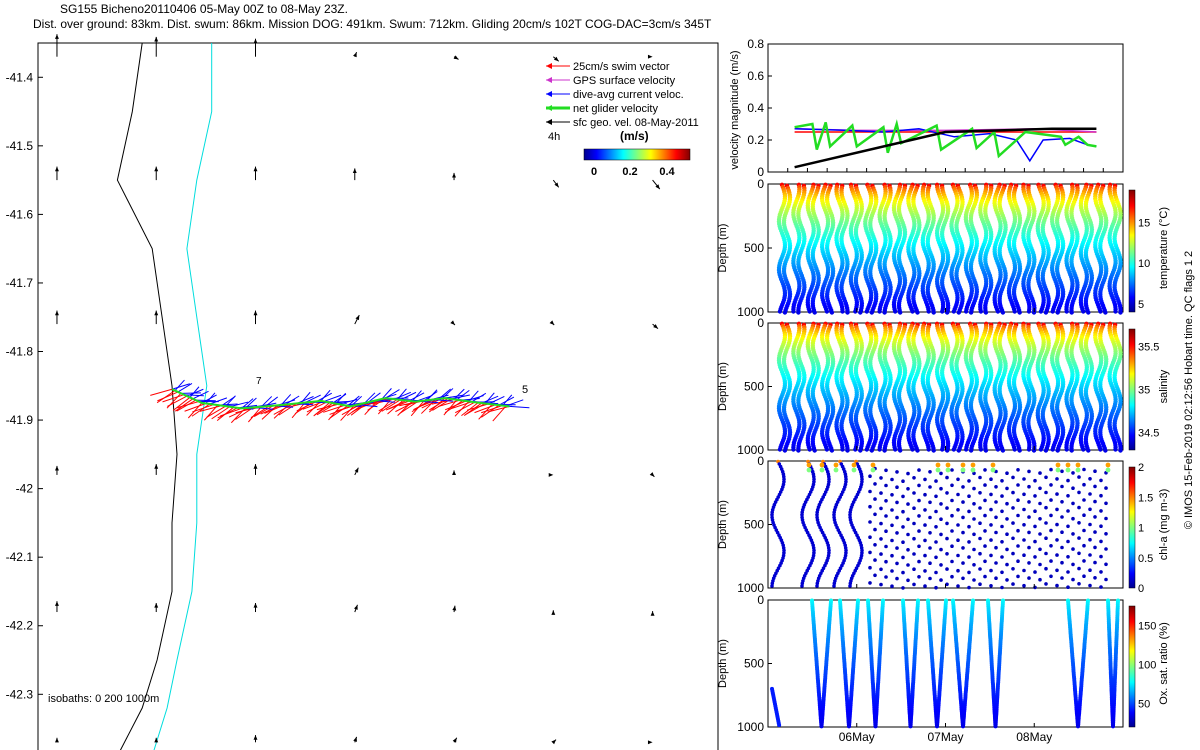 The width and height of the screenshot is (1200, 750). What do you see at coordinates (760, 323) in the screenshot?
I see `depth-tick-label: 0` at bounding box center [760, 323].